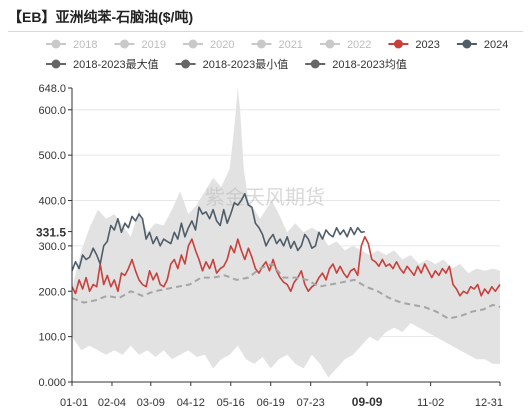  What do you see at coordinates (74, 403) in the screenshot?
I see `x-tick-label: 01-01` at bounding box center [74, 403].